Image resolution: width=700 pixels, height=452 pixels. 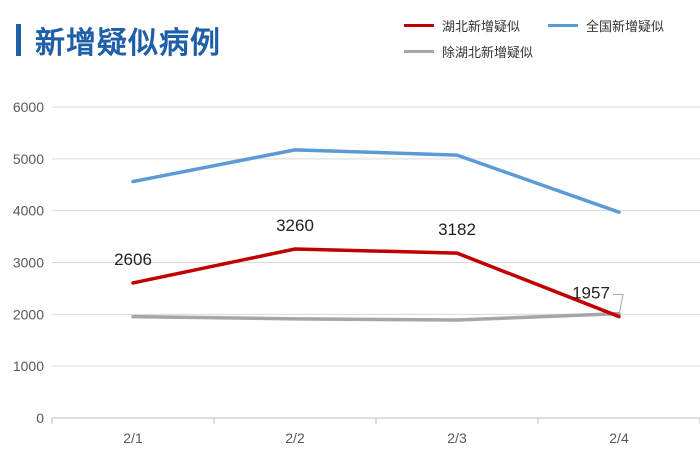 What do you see at coordinates (128, 43) in the screenshot?
I see `chart-title: 新增疑似病例` at bounding box center [128, 43].